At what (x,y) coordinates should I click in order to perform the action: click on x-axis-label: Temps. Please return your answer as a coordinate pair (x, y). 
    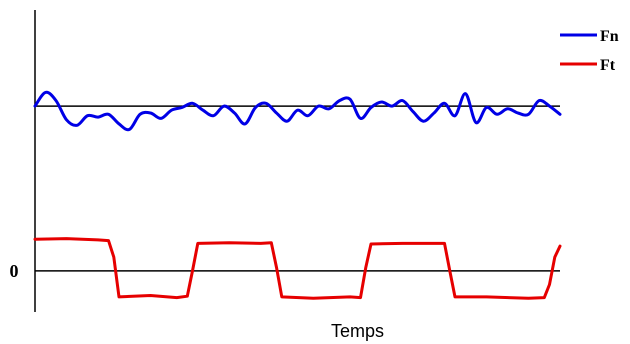
    Looking at the image, I should click on (357, 331).